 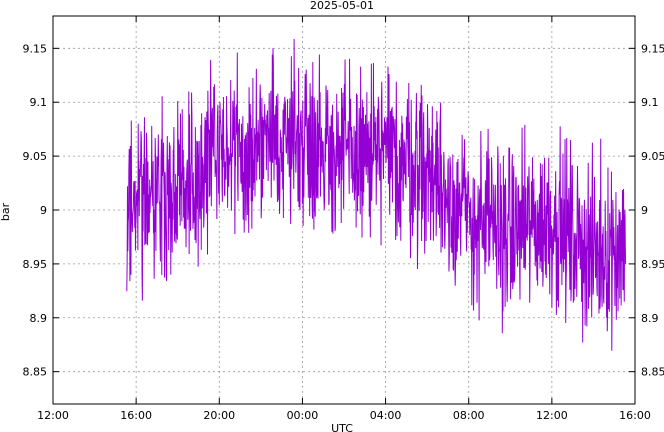 I want to click on x-tick-label: 00:00, so click(x=303, y=415).